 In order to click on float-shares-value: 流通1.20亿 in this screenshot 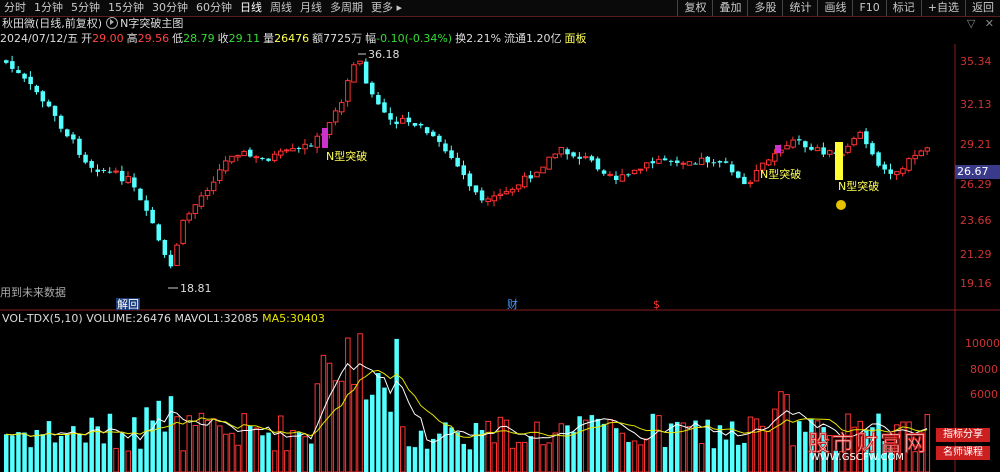, I will do `click(533, 38)`.